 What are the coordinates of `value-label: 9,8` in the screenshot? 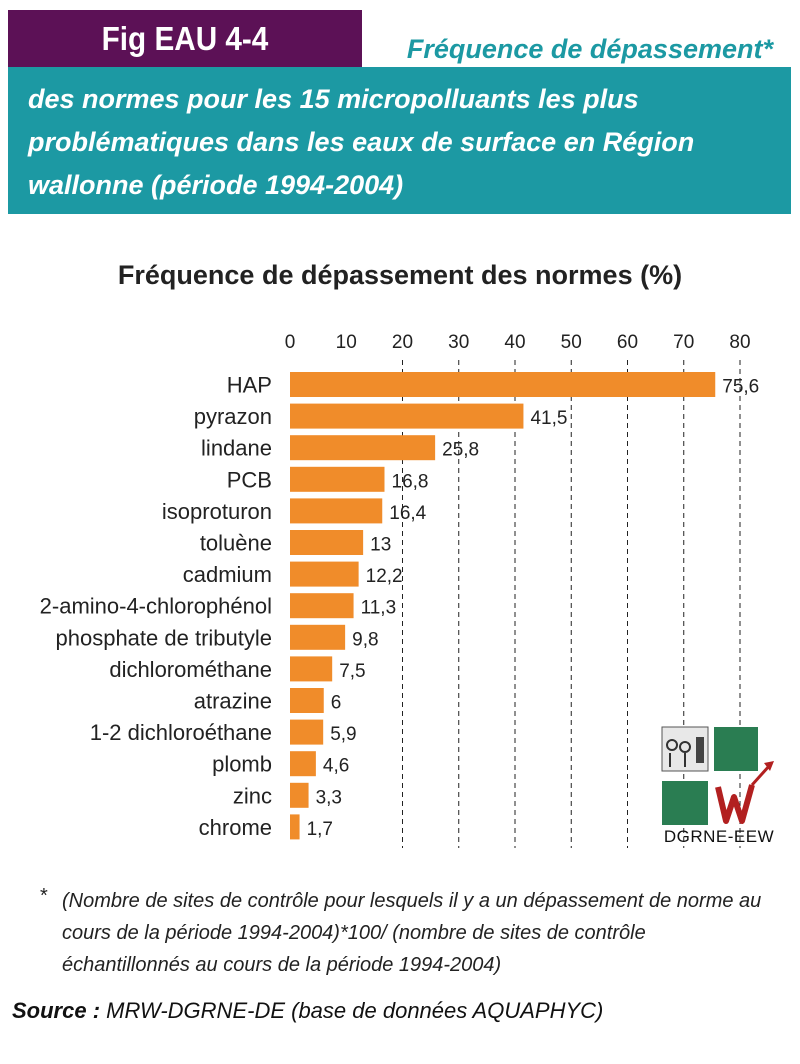 It's located at (365, 639).